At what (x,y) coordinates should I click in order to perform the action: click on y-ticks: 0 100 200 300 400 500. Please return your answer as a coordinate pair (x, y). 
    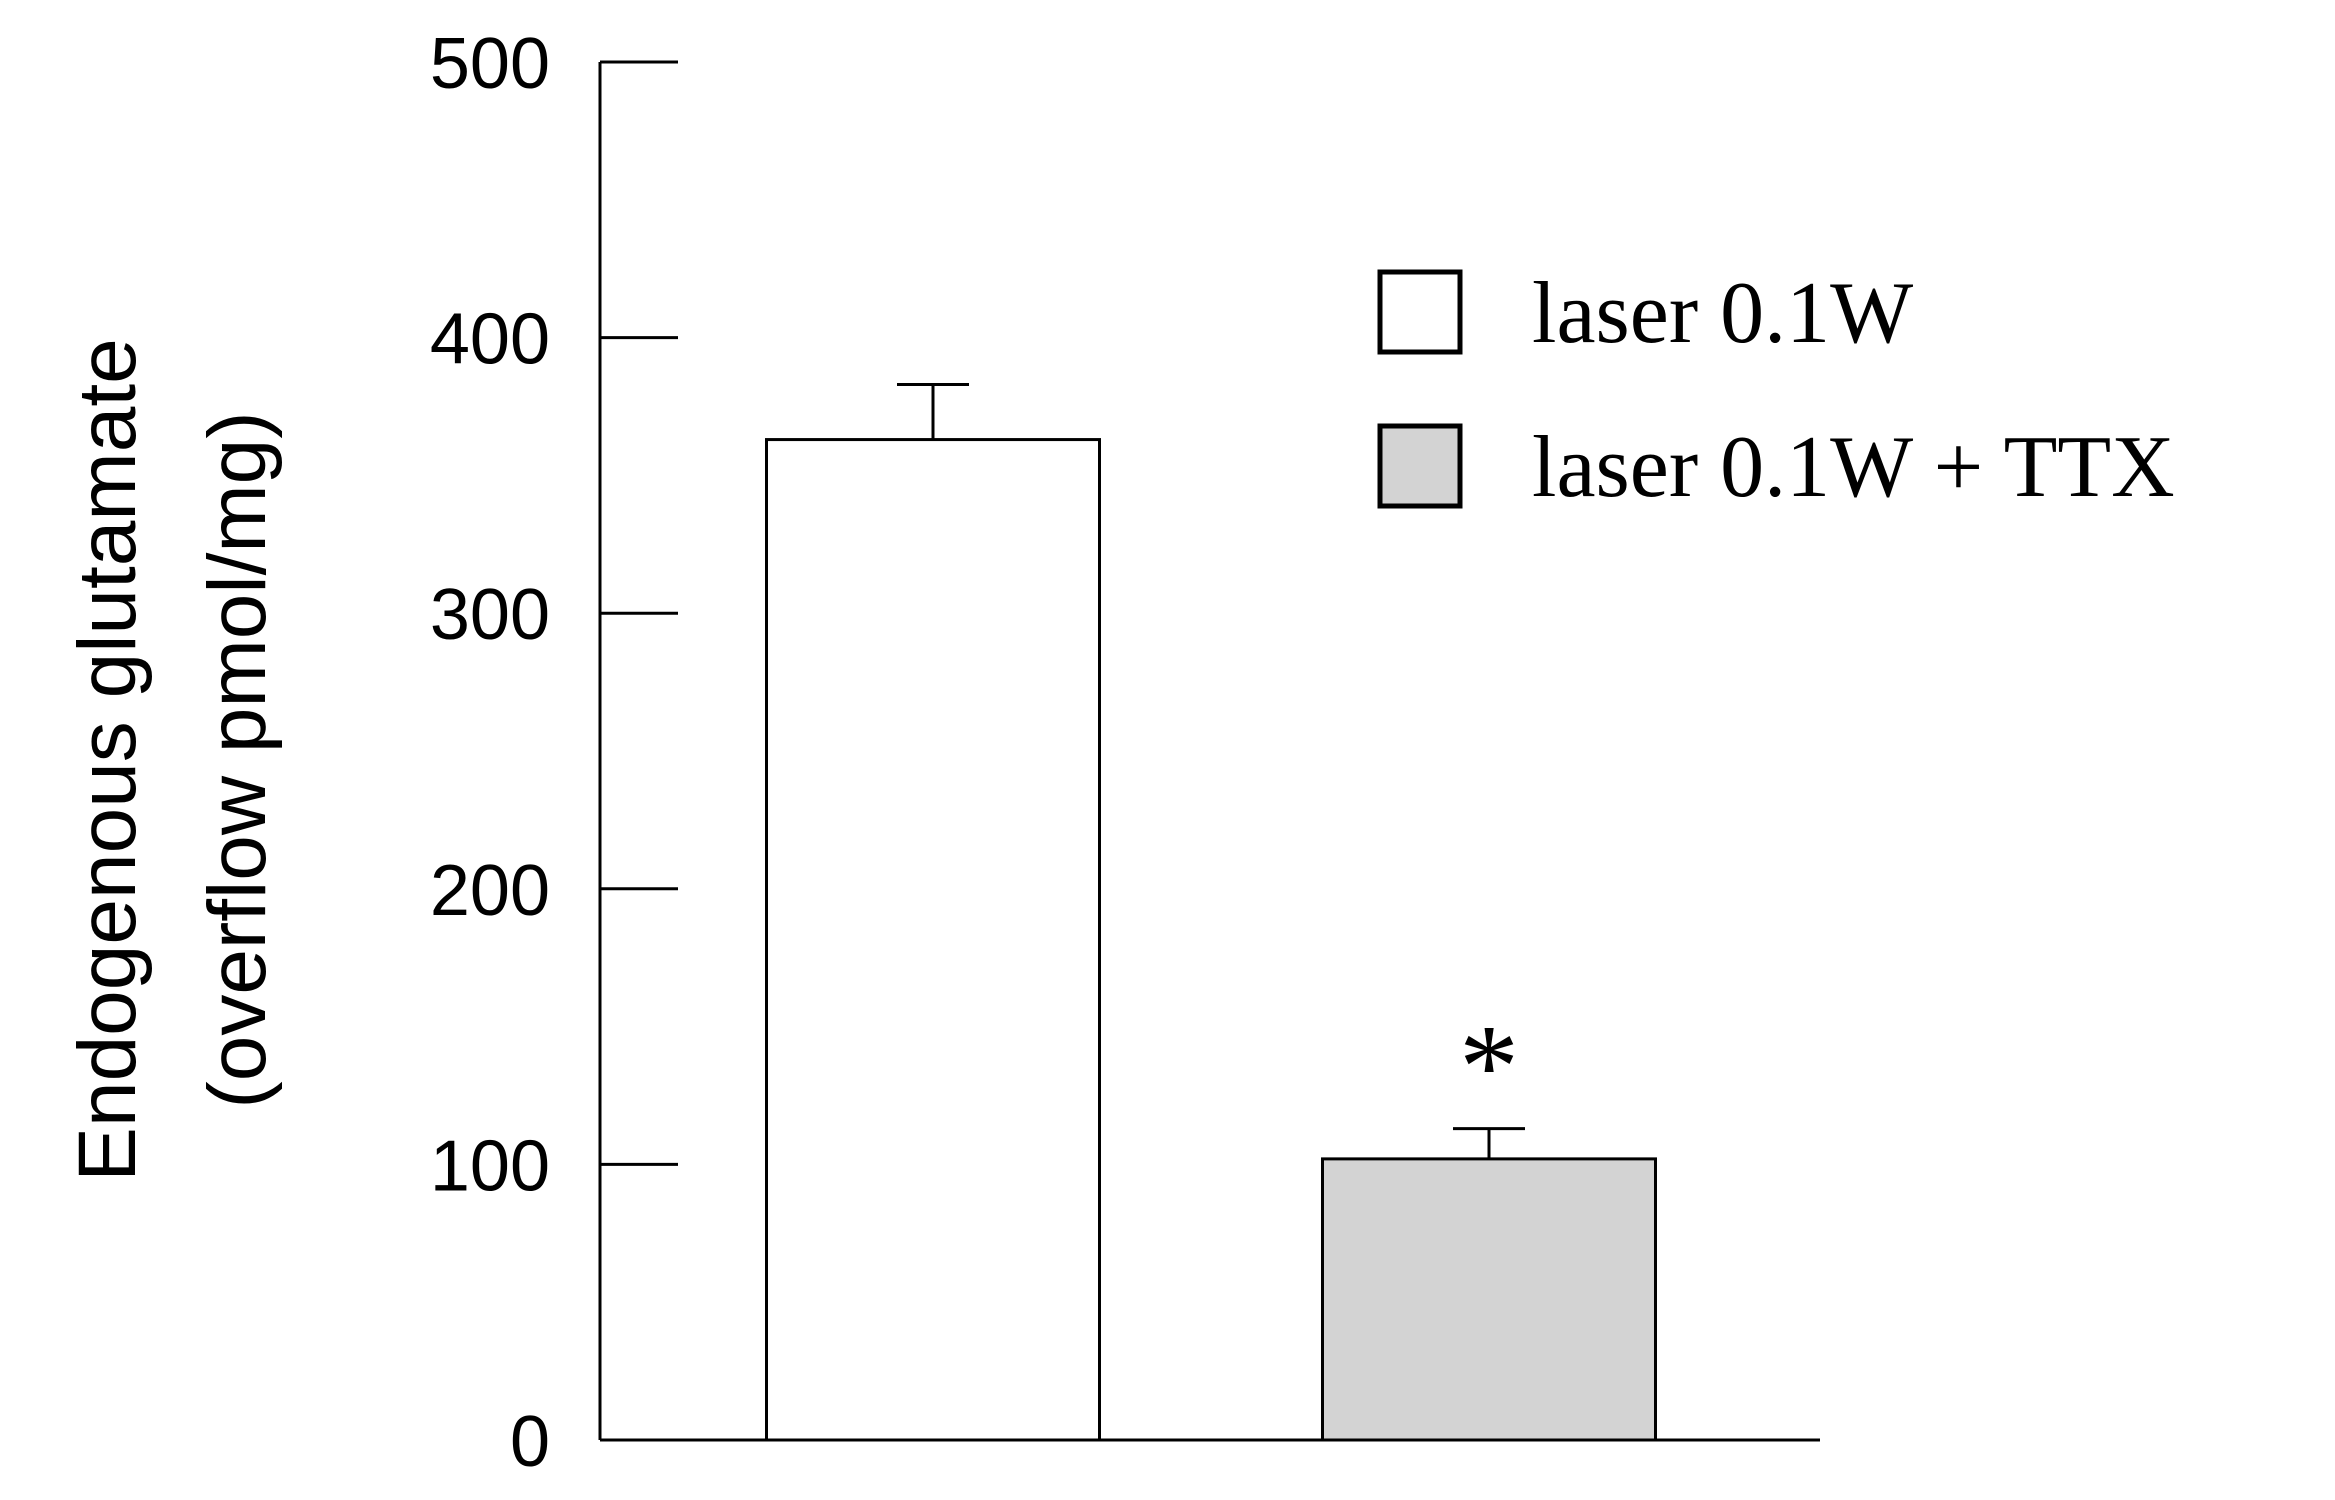
    Looking at the image, I should click on (554, 753).